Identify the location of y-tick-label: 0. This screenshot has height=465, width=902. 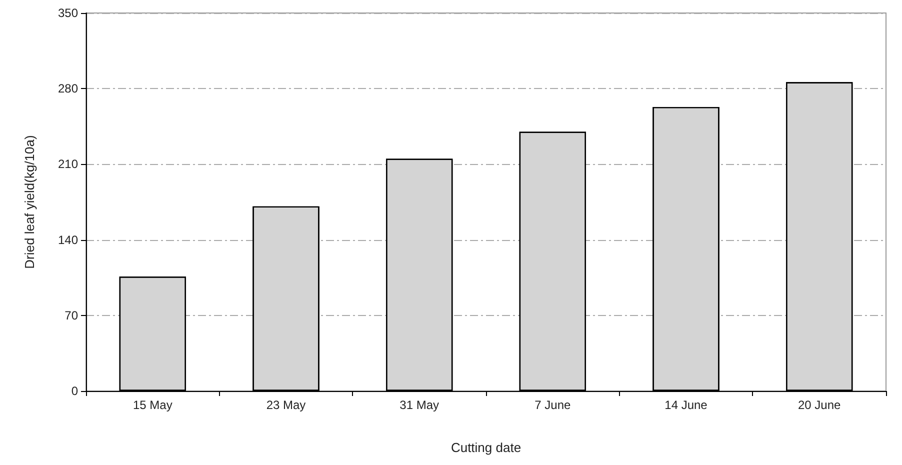
(74, 391).